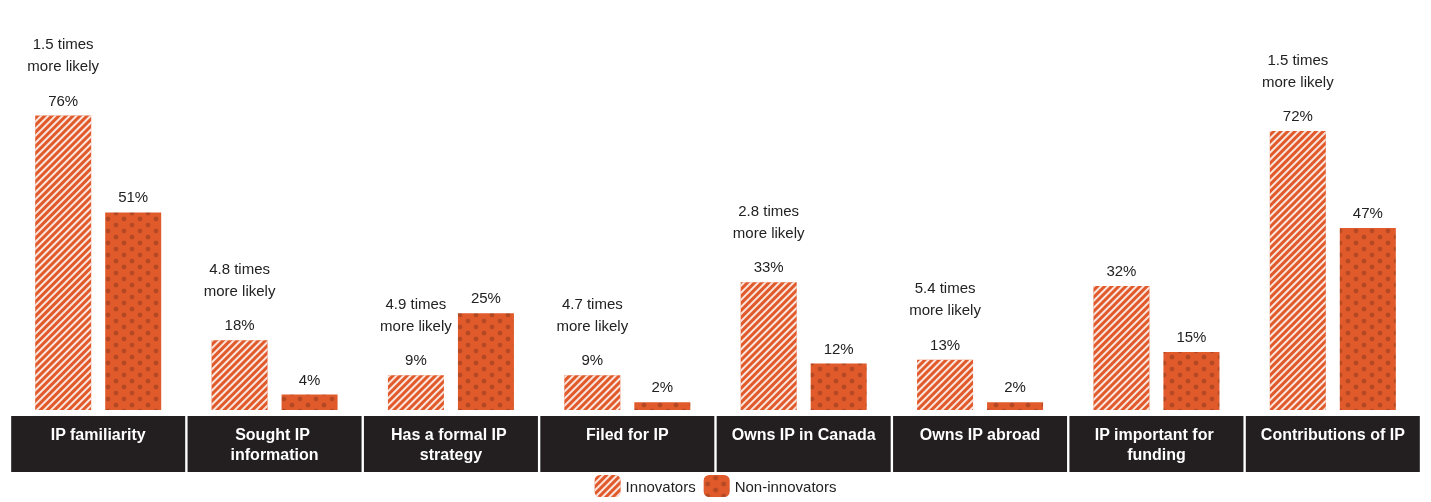 This screenshot has width=1431, height=502. Describe the element at coordinates (133, 197) in the screenshot. I see `data-label: 51%` at that location.